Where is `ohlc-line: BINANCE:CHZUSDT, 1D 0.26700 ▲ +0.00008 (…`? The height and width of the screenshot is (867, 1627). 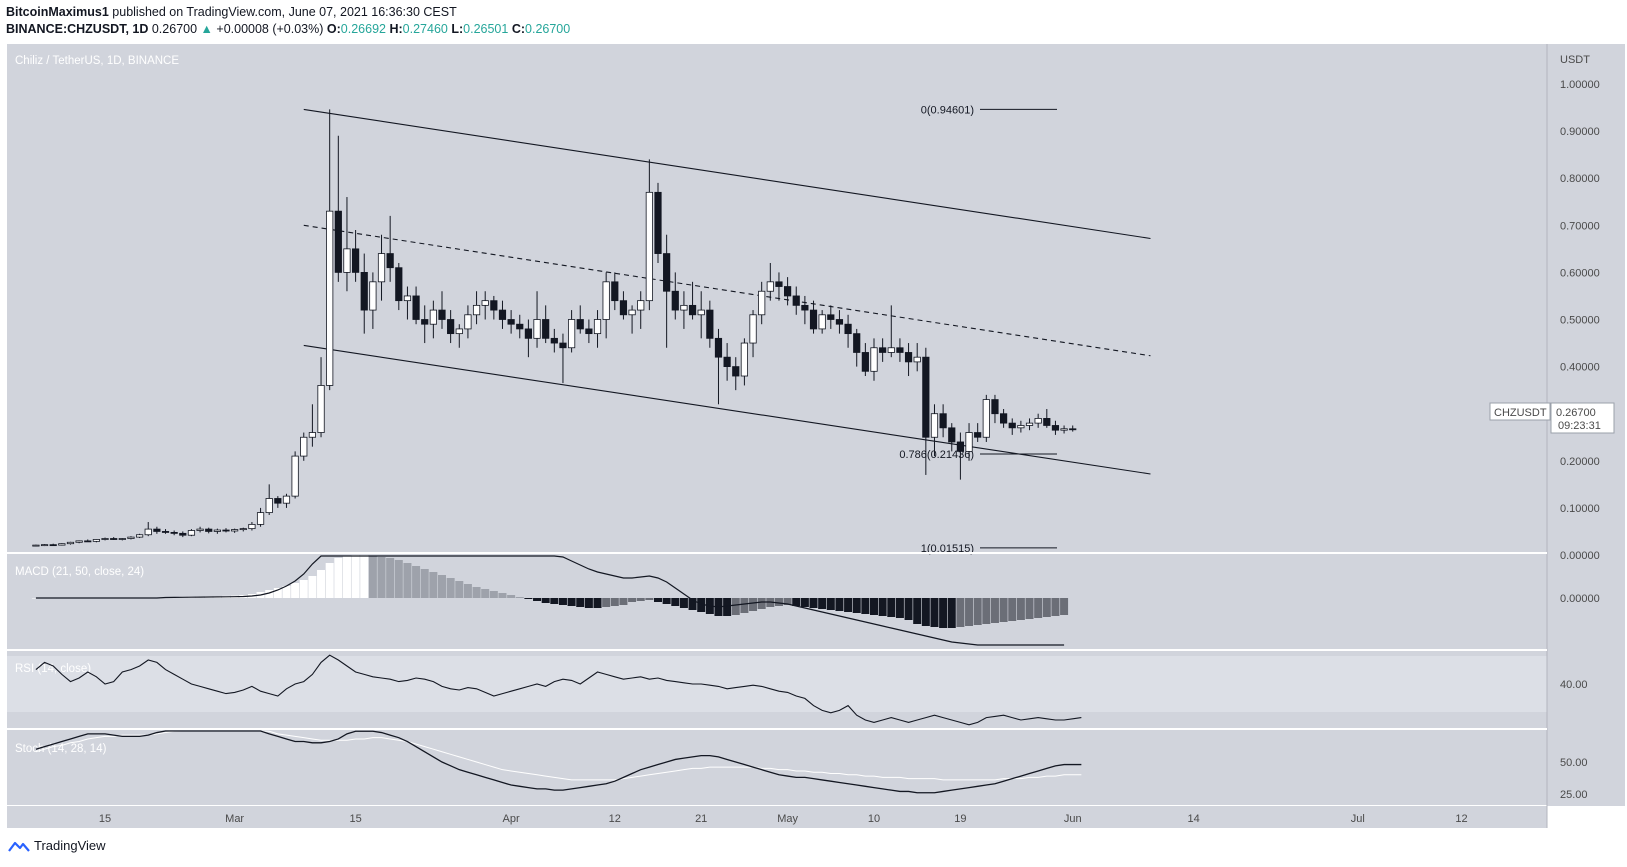
ohlc-line: BINANCE:CHZUSDT, 1D 0.26700 ▲ +0.00008 (… is located at coordinates (288, 29).